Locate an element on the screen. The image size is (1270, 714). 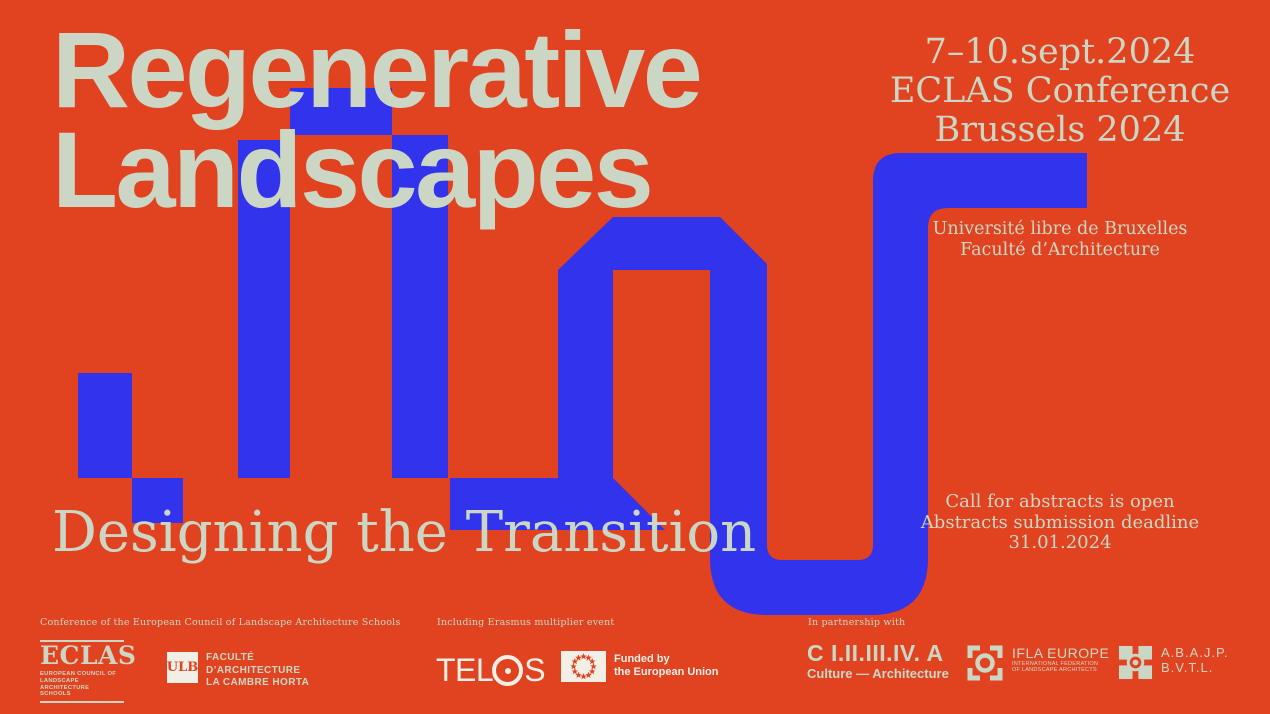
abajp-bvtl-logo: A.B.A.J.P. B.V.T.L. is located at coordinates (1173, 662).